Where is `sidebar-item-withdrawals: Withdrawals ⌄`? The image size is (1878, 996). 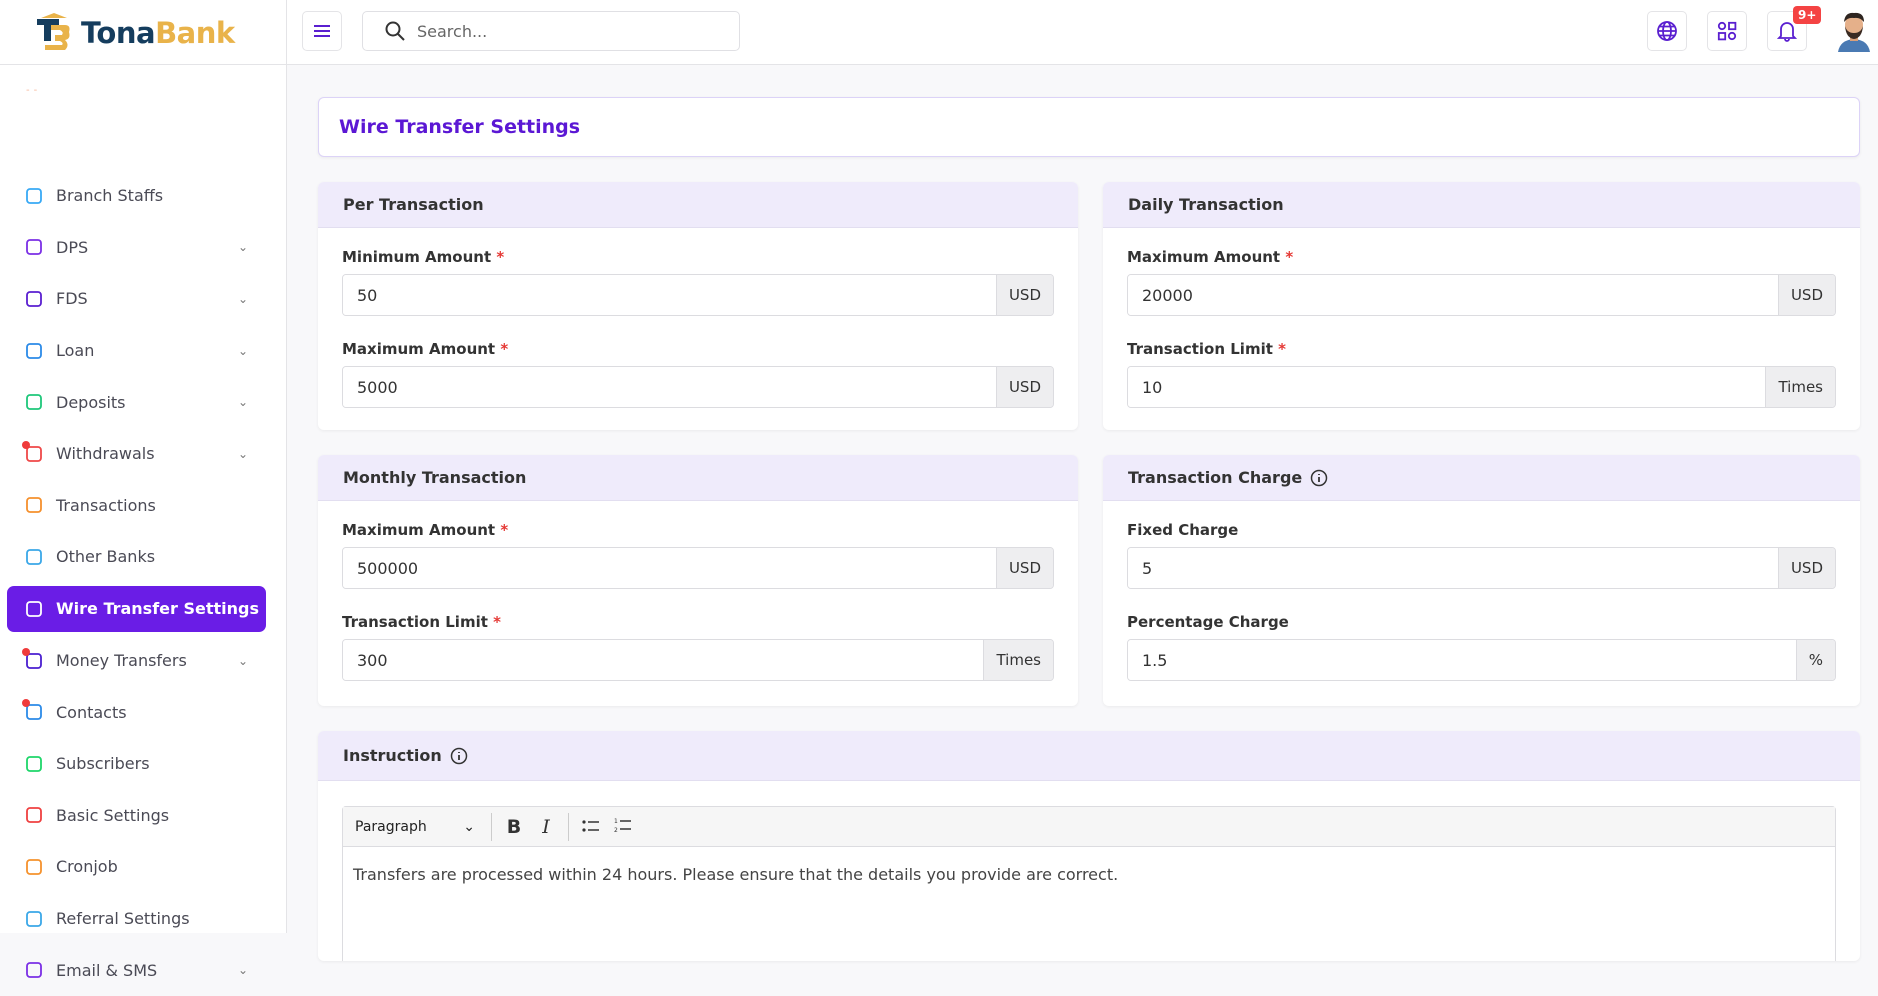 sidebar-item-withdrawals: Withdrawals ⌄ is located at coordinates (136, 454).